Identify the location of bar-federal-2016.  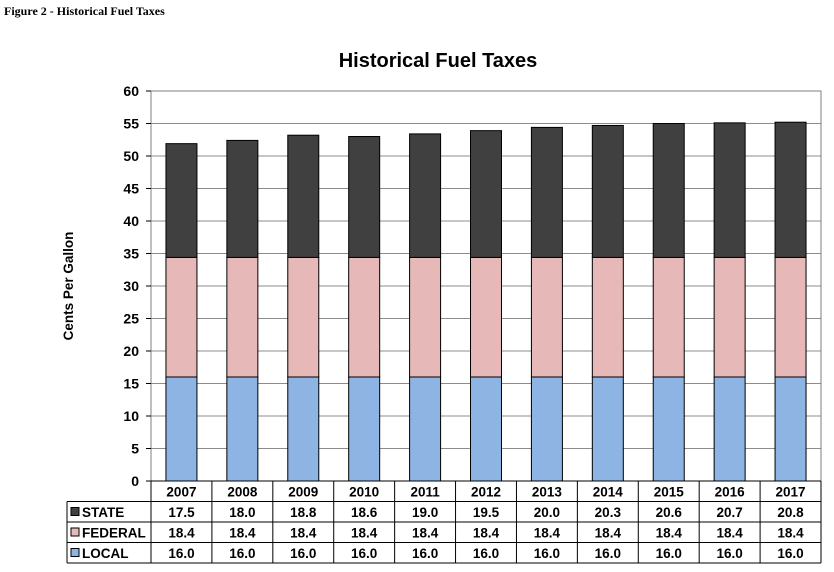
(729, 317).